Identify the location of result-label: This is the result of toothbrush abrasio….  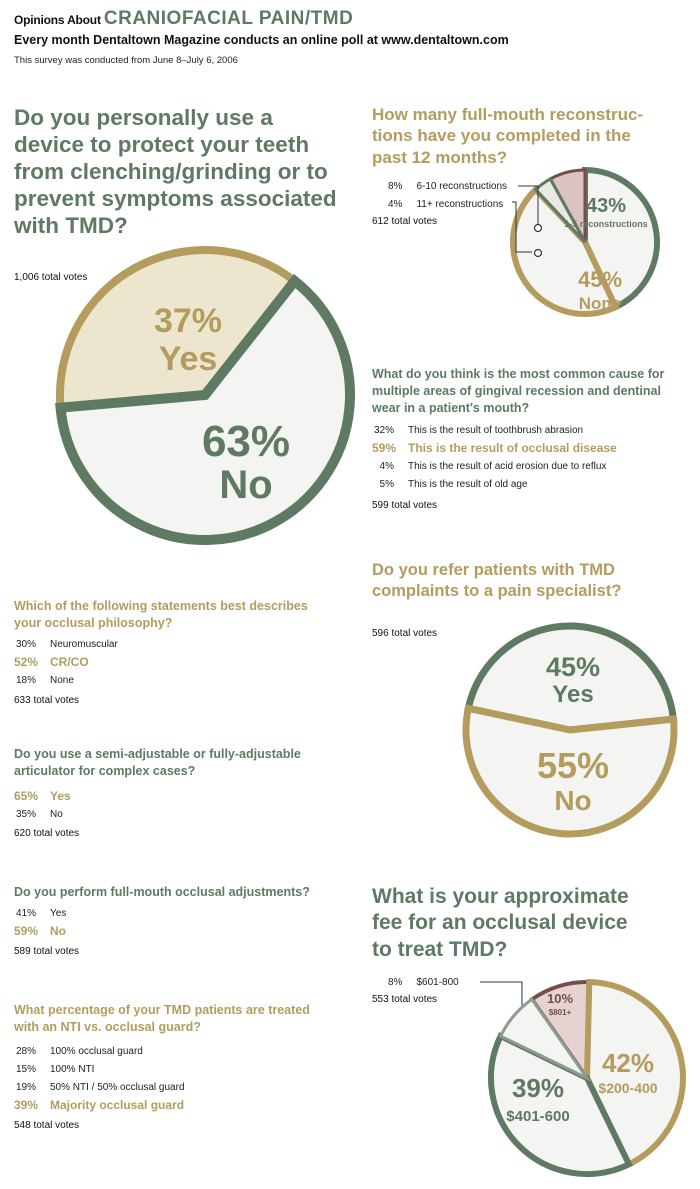
(496, 430).